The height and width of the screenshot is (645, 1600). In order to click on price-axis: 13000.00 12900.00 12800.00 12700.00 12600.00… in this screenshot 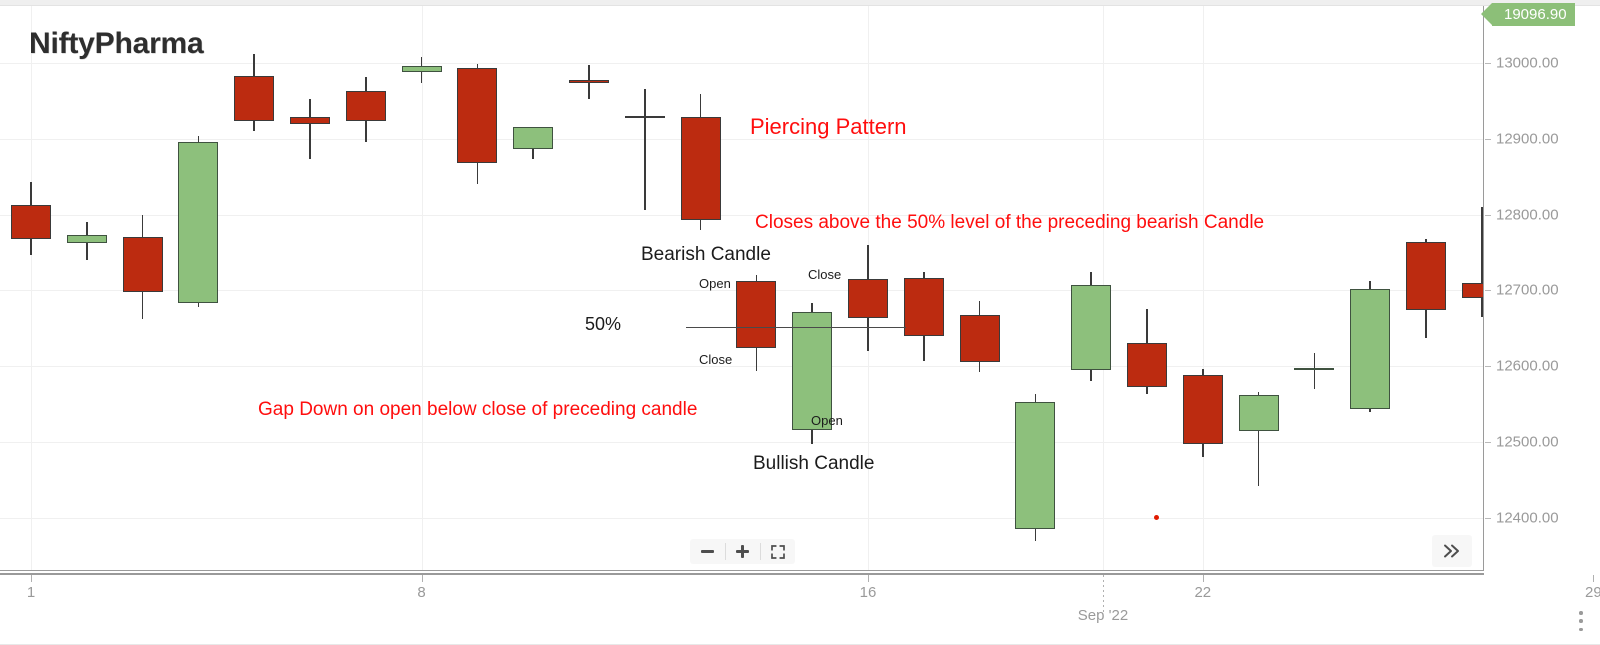, I will do `click(1542, 288)`.